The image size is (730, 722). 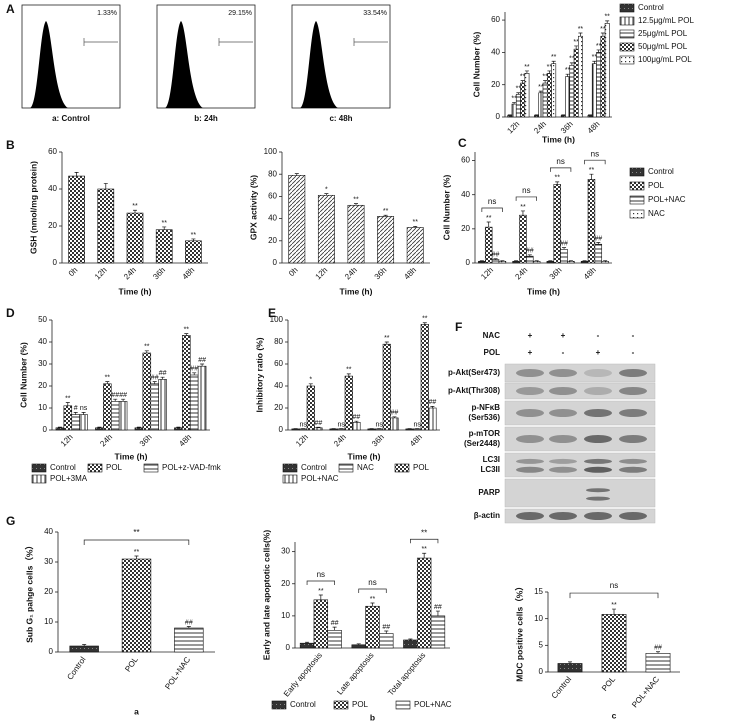 What do you see at coordinates (476, 65) in the screenshot?
I see `y-axis-title: Cell Number (%)` at bounding box center [476, 65].